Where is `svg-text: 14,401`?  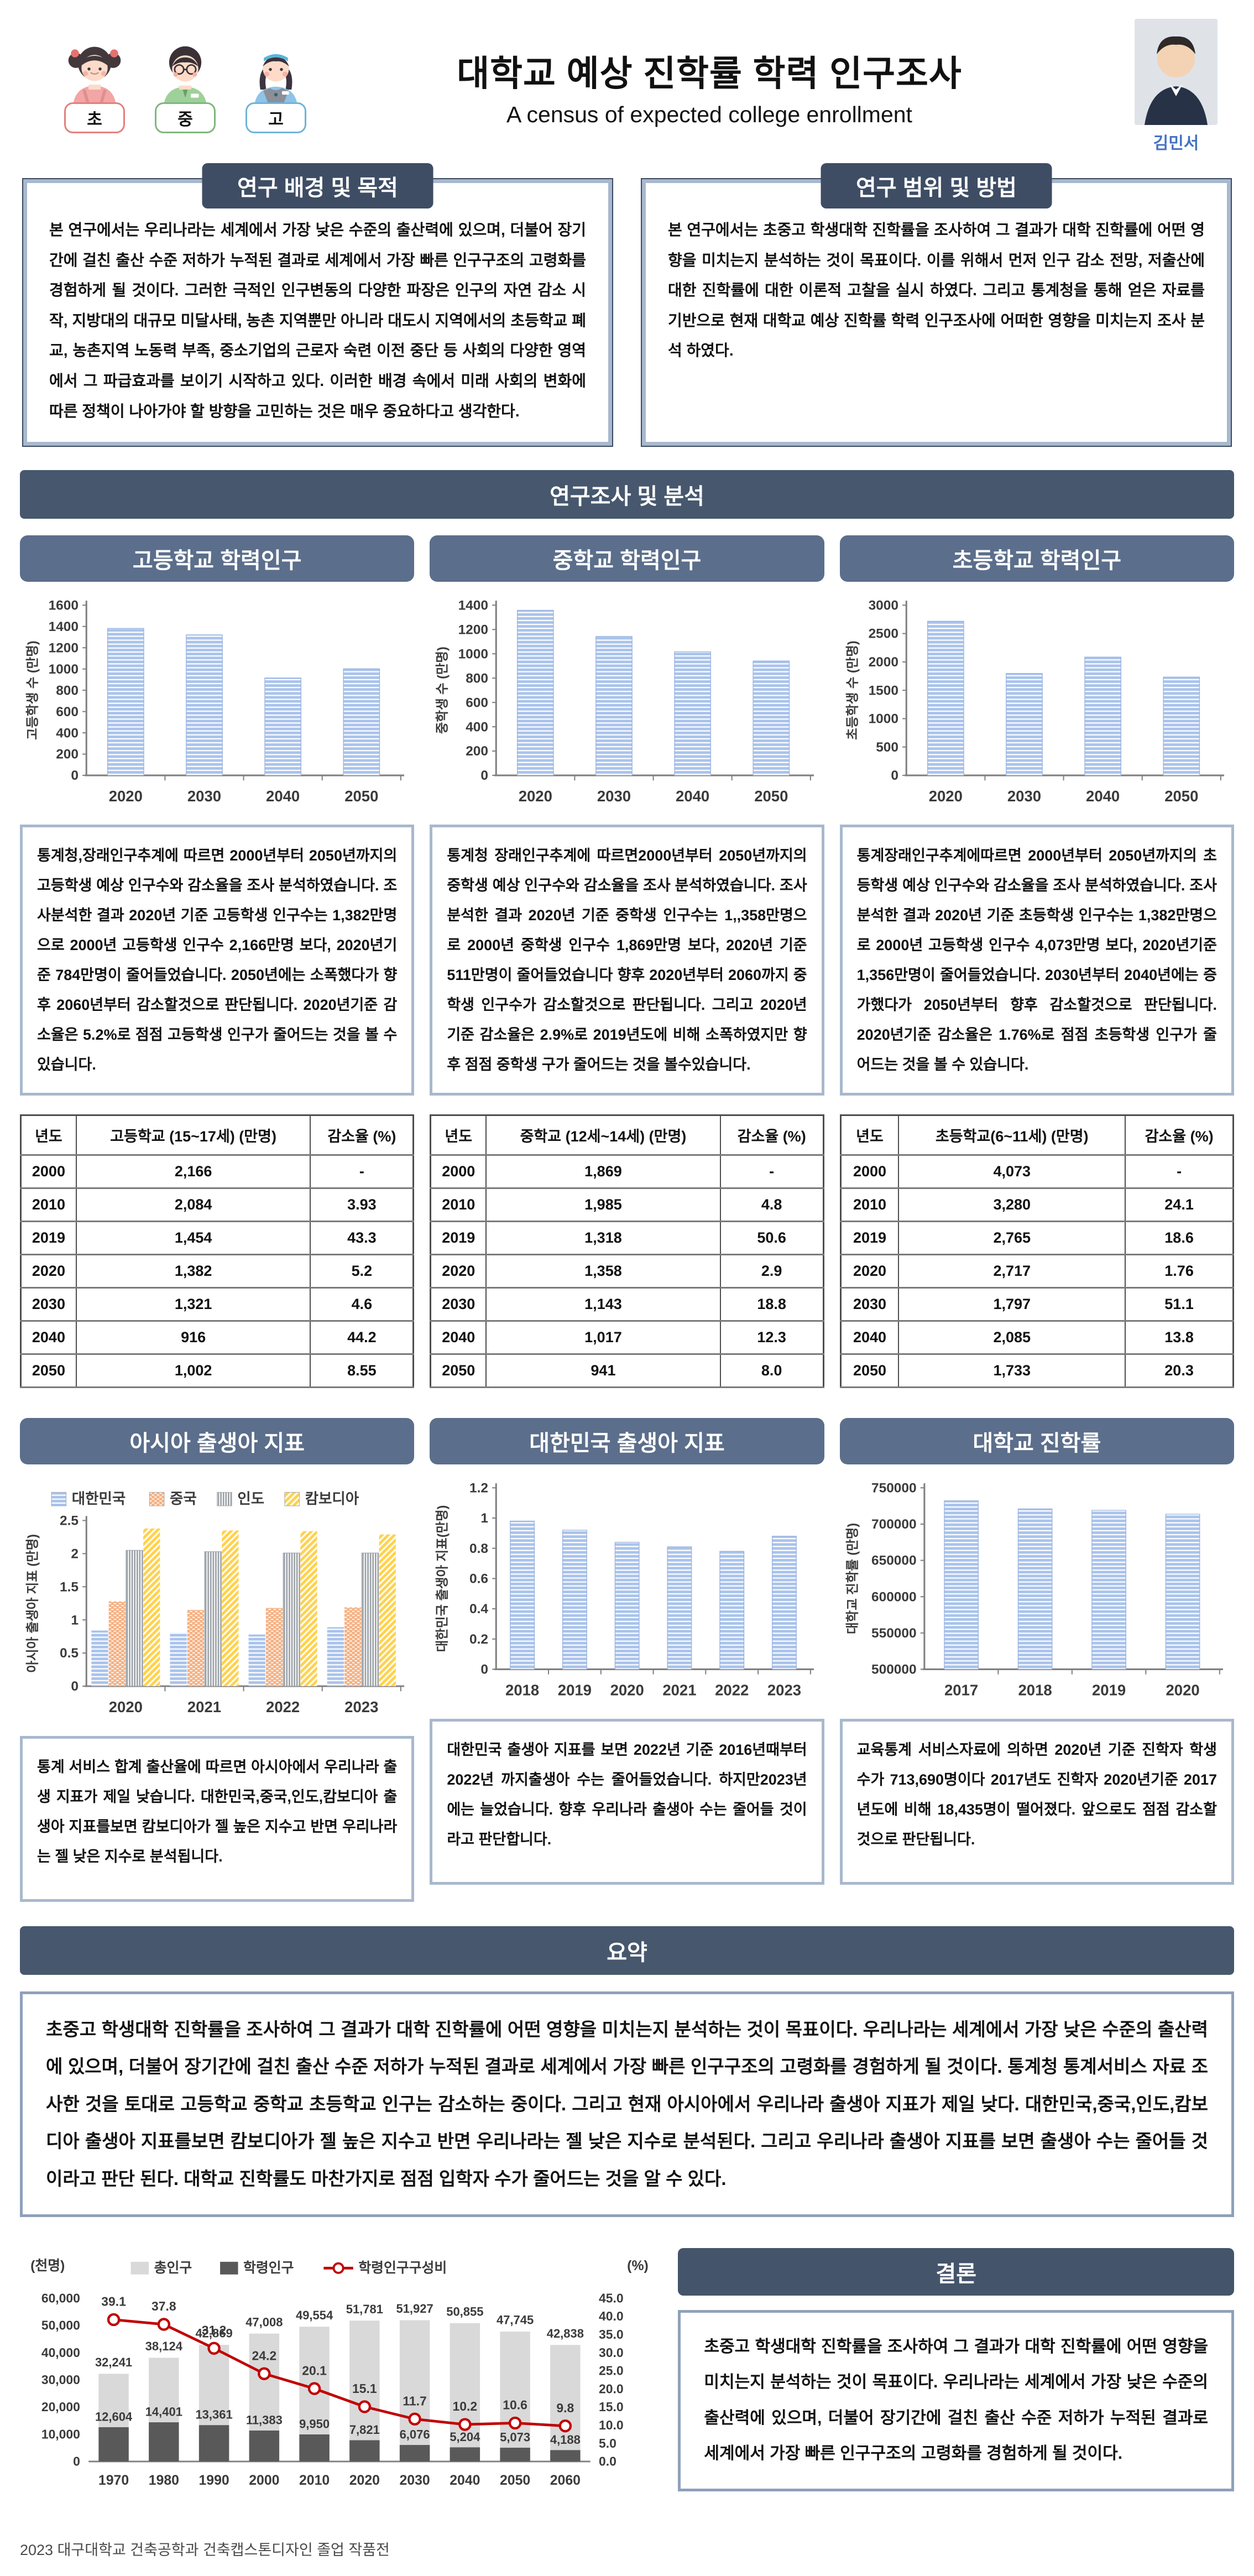
svg-text: 14,401 is located at coordinates (163, 2411).